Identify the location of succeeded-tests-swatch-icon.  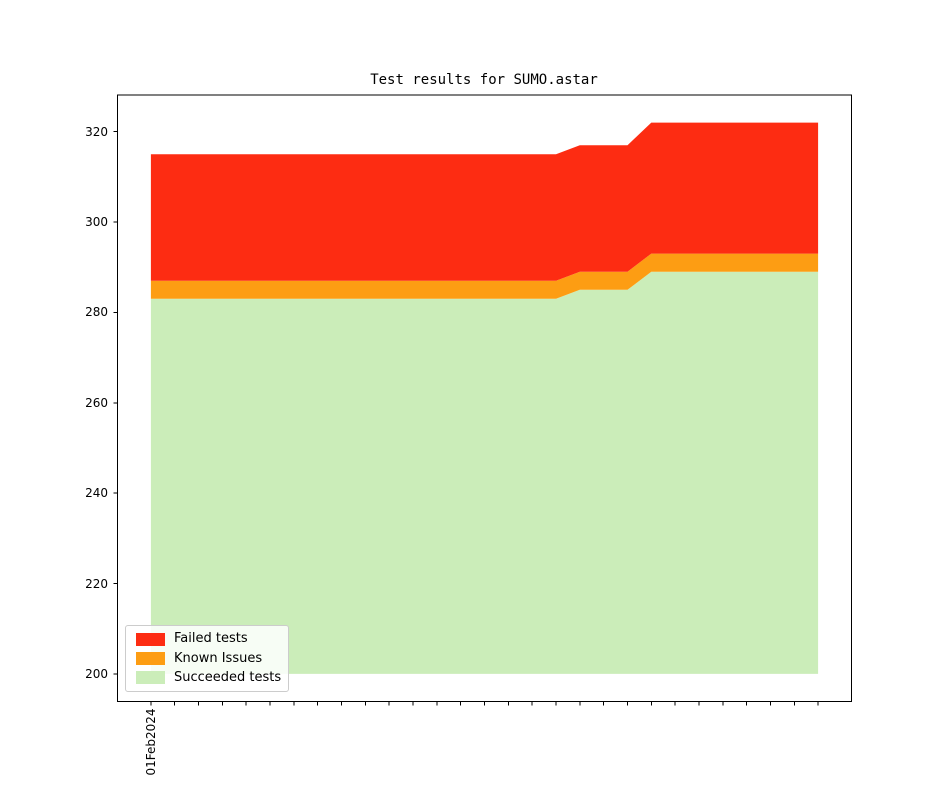
(150, 678).